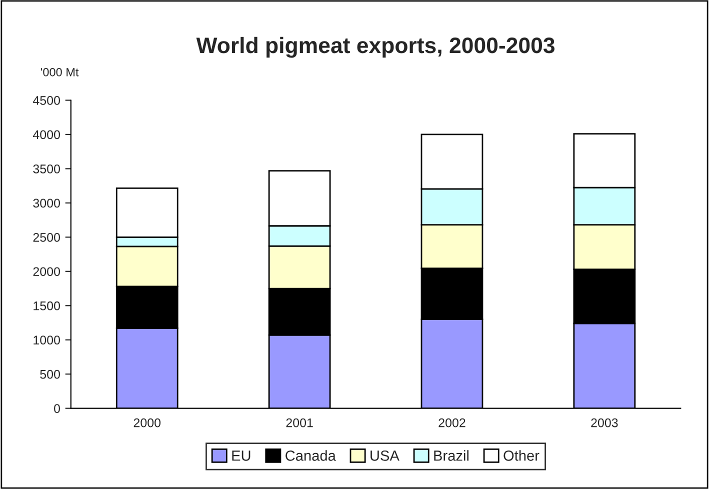 The height and width of the screenshot is (489, 709). Describe the element at coordinates (46, 203) in the screenshot. I see `y-tick-label: 3000` at that location.